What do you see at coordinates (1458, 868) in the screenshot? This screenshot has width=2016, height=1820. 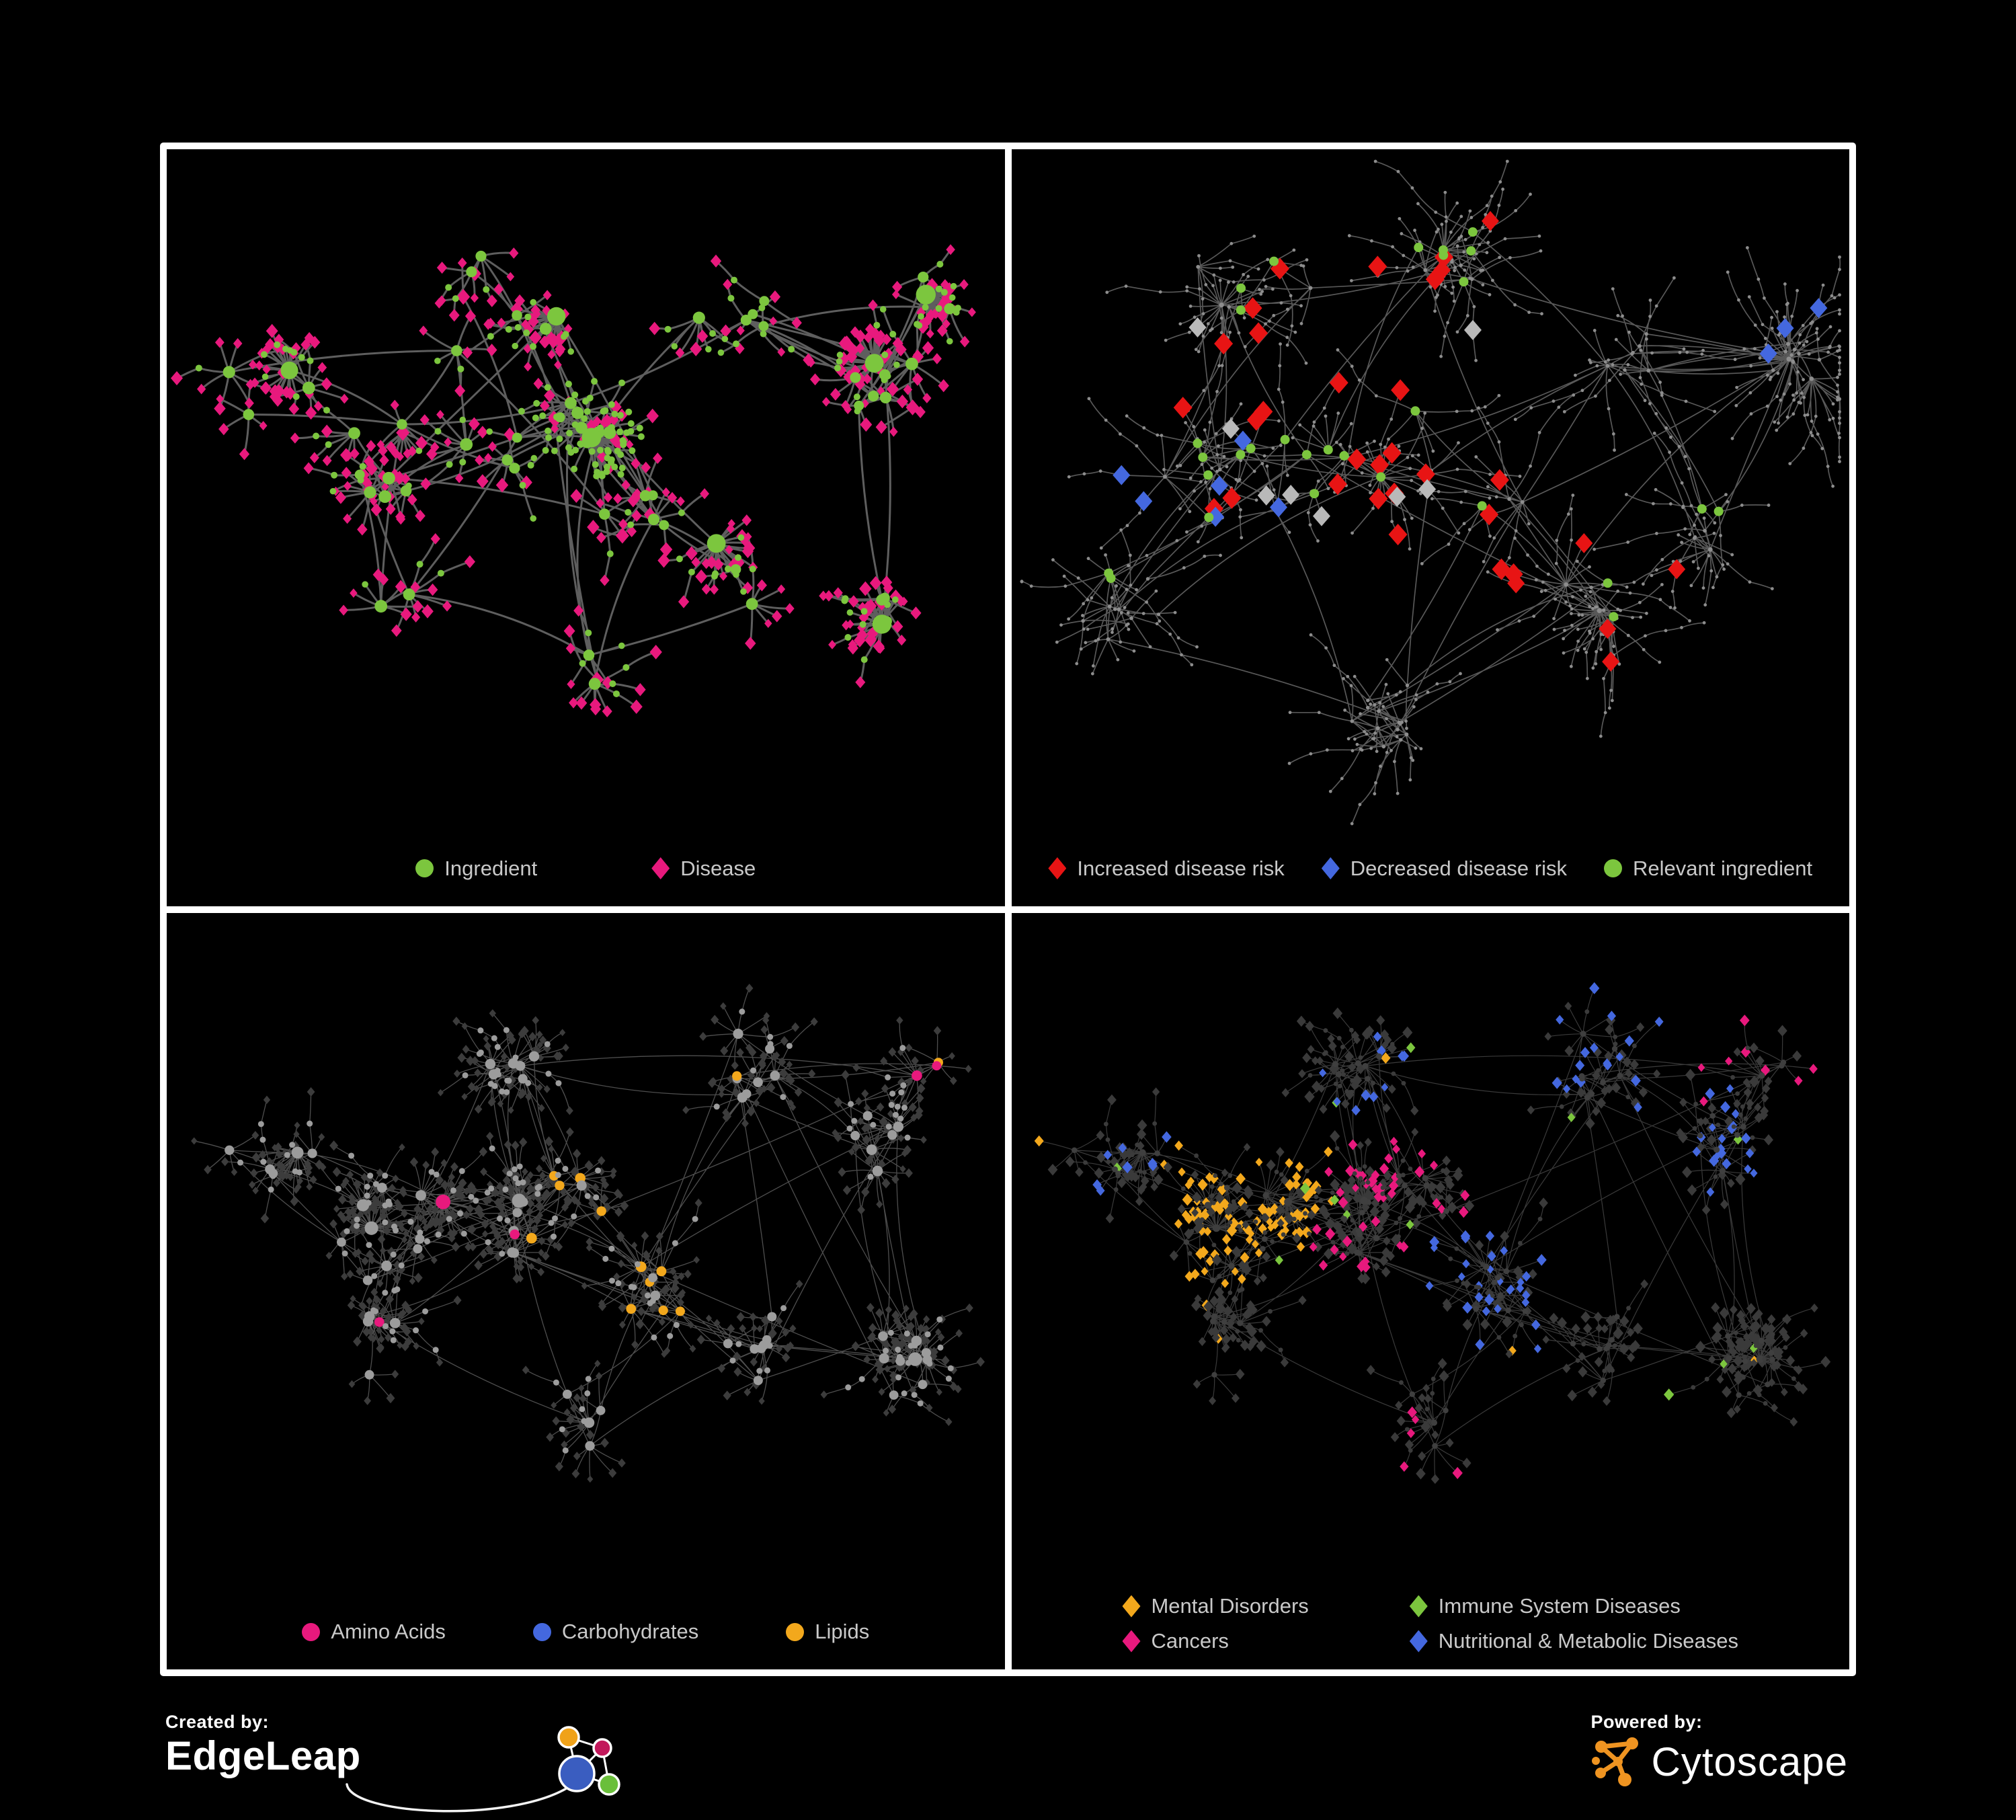 I see `legend-label: Decreased disease risk` at bounding box center [1458, 868].